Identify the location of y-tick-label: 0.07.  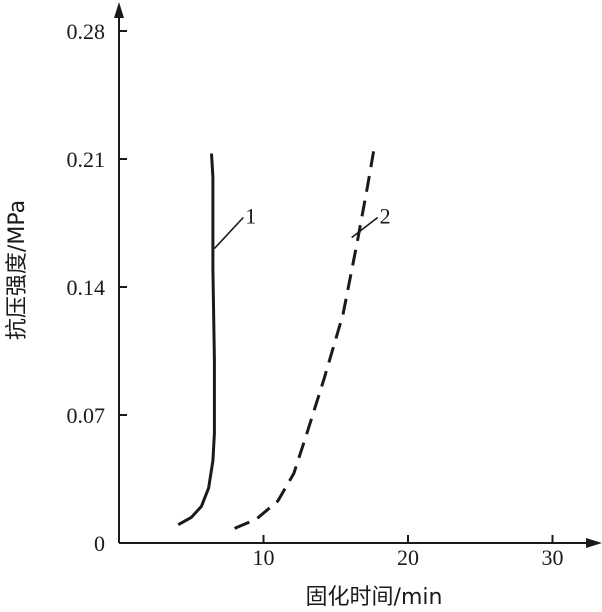
(86, 415).